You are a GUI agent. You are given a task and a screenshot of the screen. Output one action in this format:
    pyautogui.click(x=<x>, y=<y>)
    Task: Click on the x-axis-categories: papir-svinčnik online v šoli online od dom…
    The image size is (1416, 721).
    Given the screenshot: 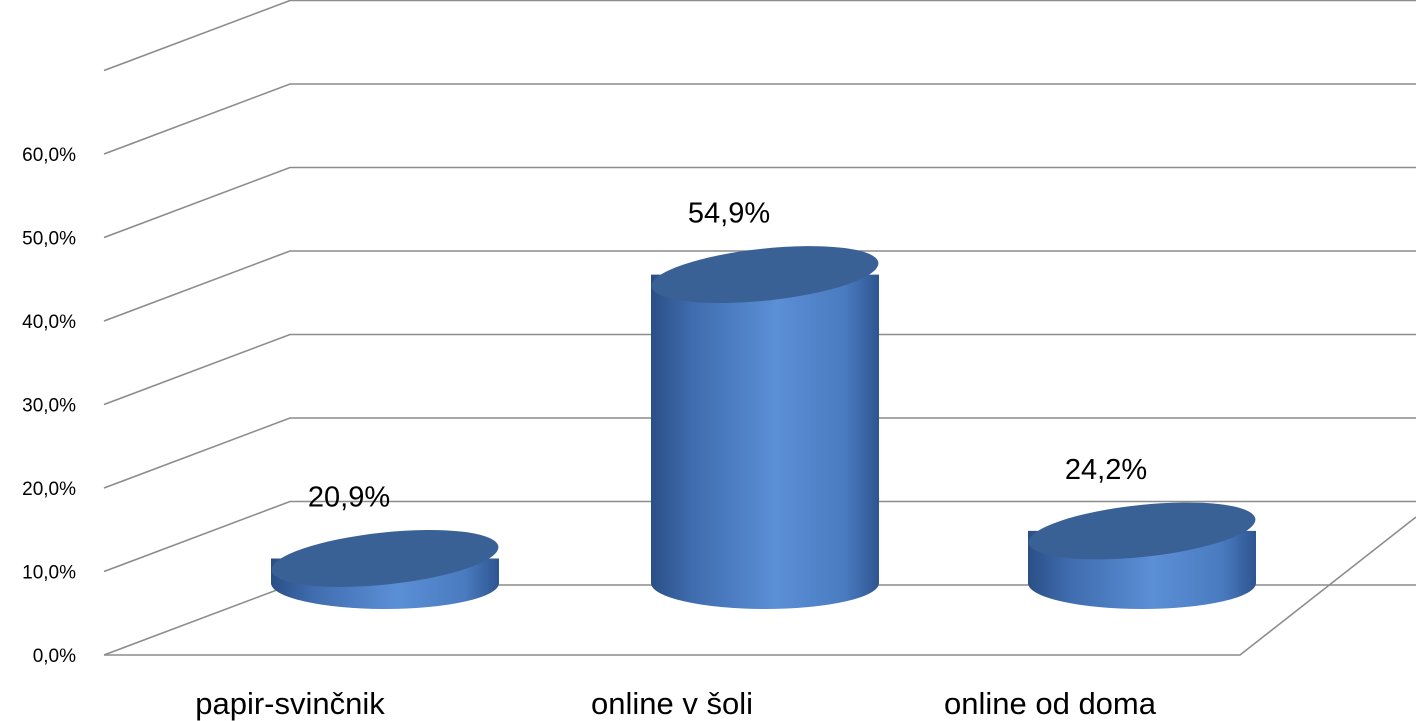 What is the action you would take?
    pyautogui.click(x=676, y=703)
    